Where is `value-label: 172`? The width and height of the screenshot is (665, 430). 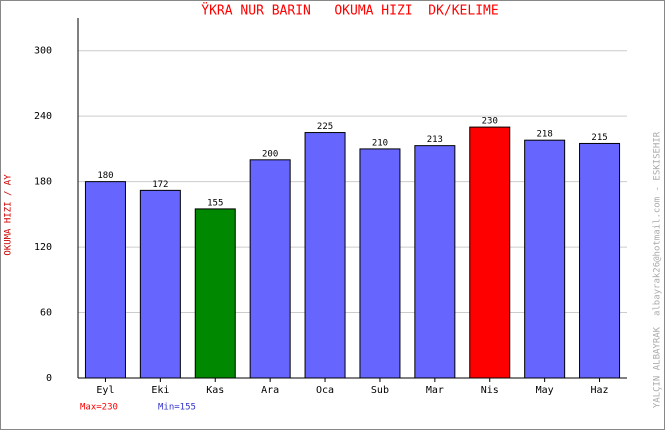 value-label: 172 is located at coordinates (160, 185).